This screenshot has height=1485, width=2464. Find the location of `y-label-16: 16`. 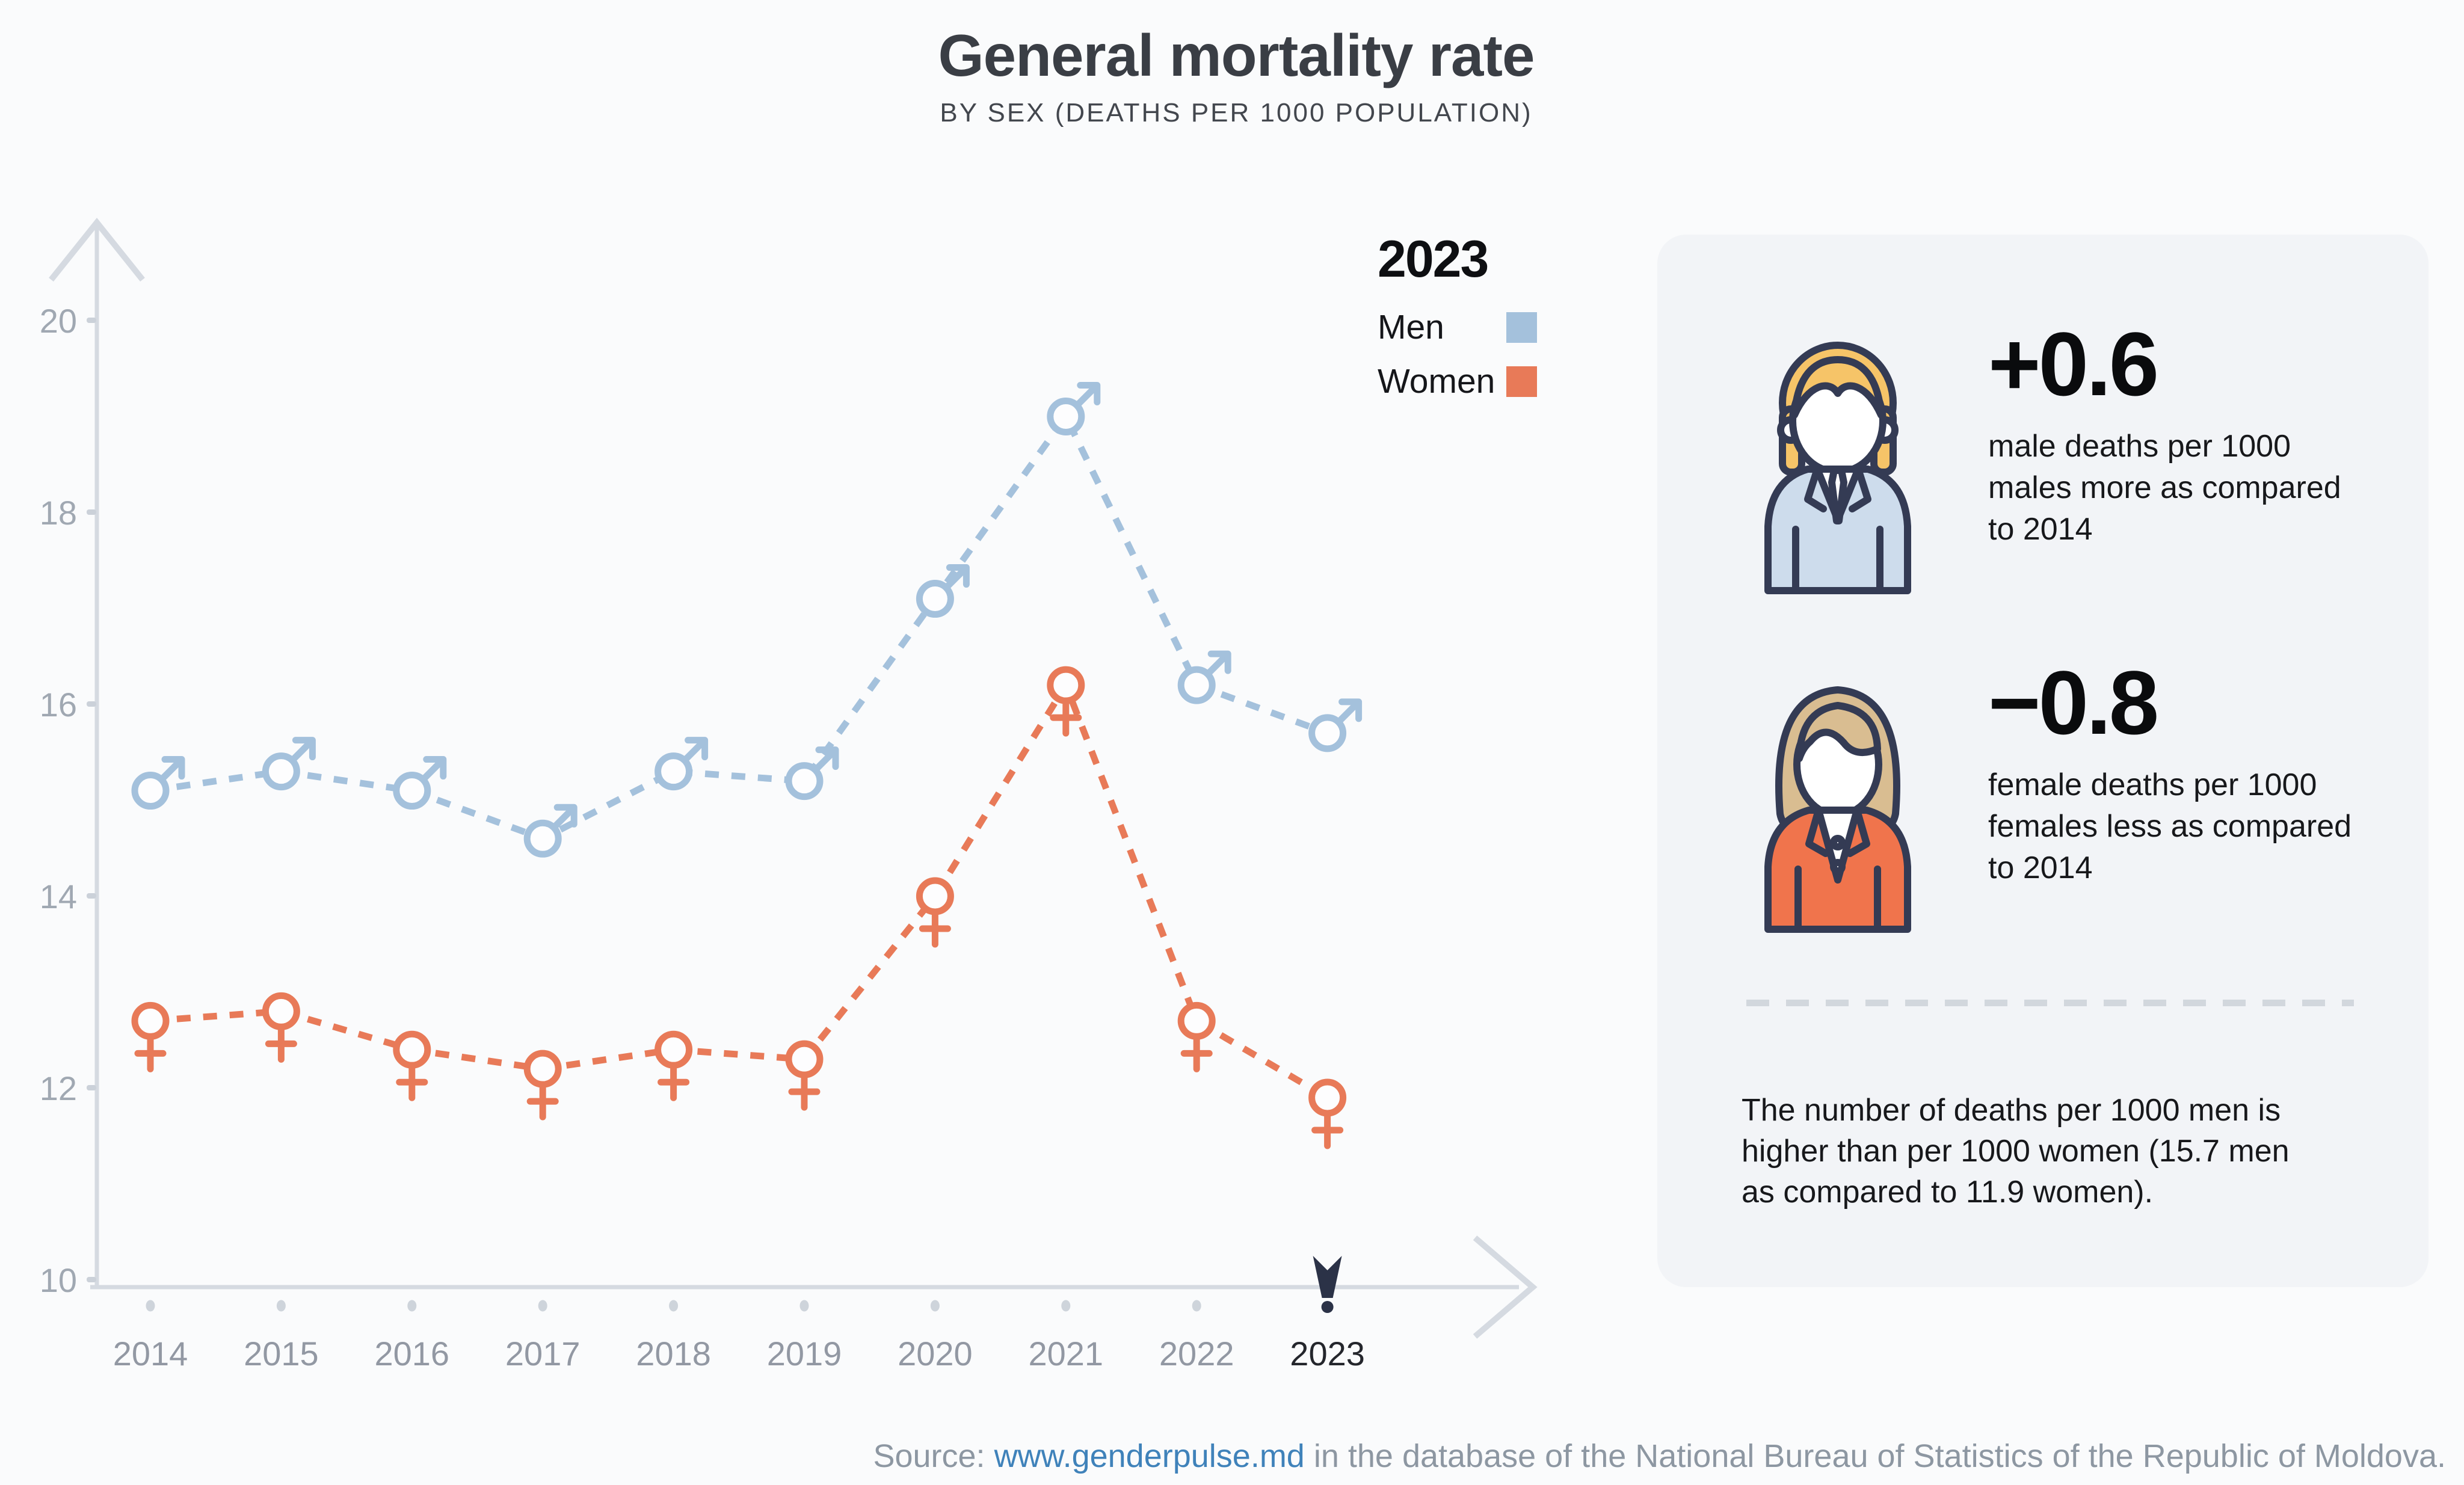

y-label-16: 16 is located at coordinates (59, 705).